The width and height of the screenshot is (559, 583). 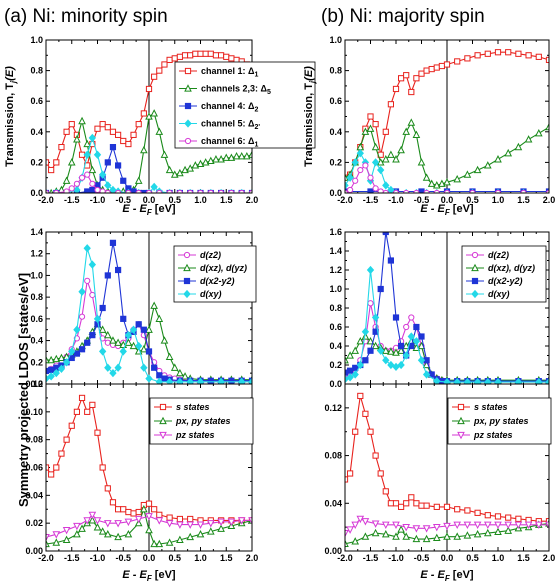 I want to click on plot-frame, so click(x=447, y=467).